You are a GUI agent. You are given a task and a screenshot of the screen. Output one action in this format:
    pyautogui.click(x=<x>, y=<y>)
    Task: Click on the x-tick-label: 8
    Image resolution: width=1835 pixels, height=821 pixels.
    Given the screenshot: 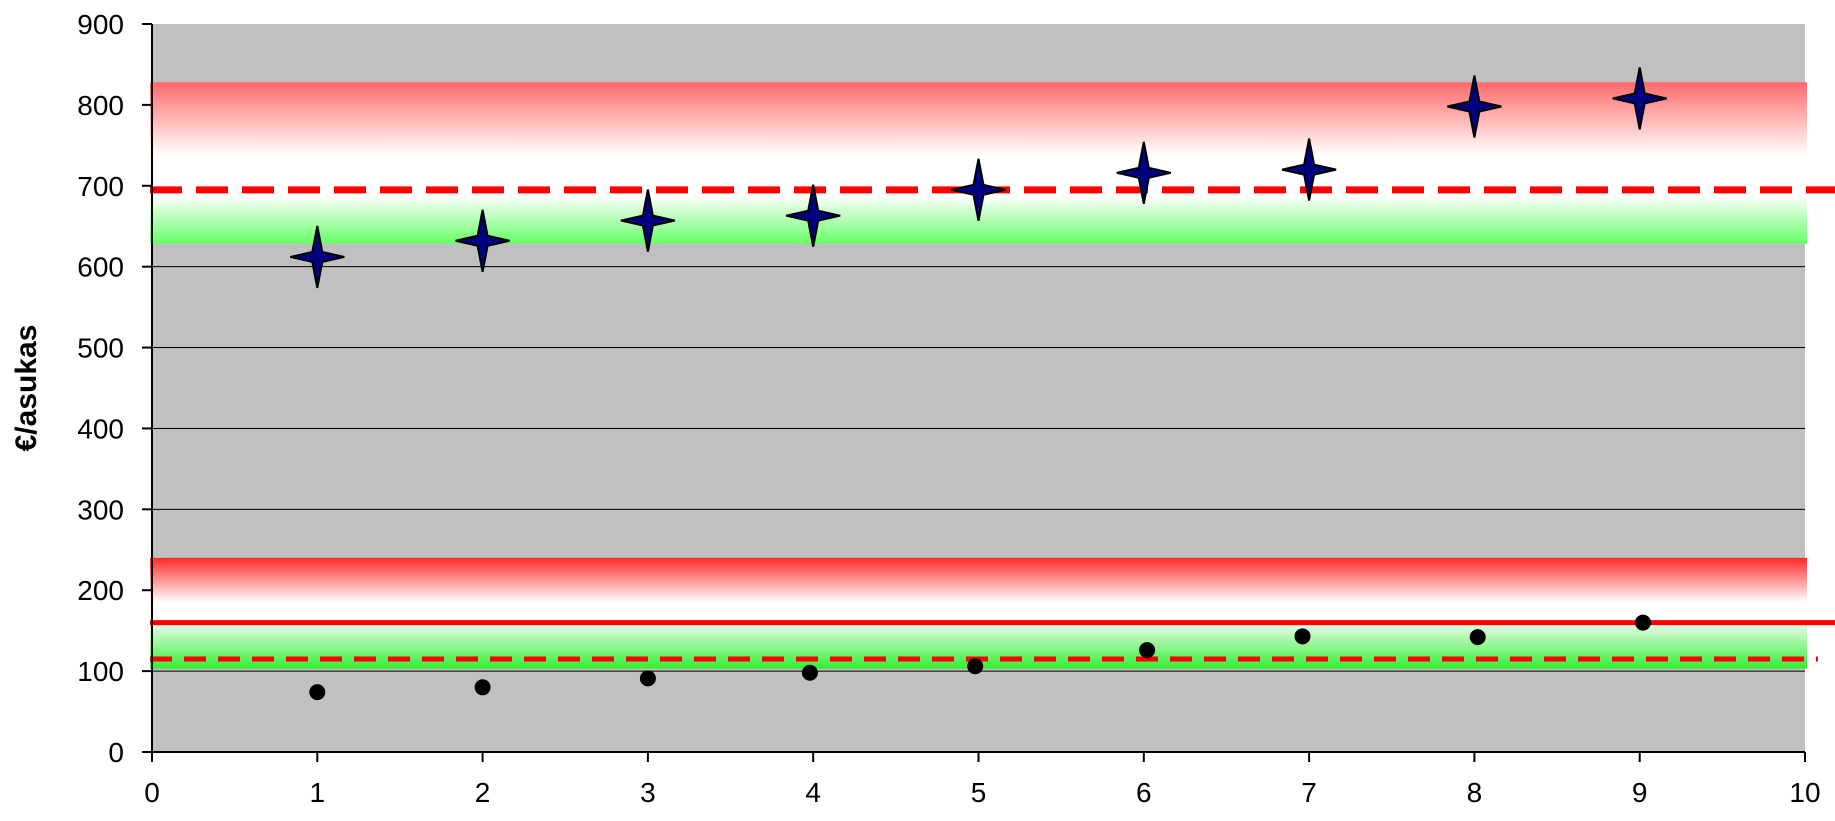 What is the action you would take?
    pyautogui.click(x=1475, y=792)
    